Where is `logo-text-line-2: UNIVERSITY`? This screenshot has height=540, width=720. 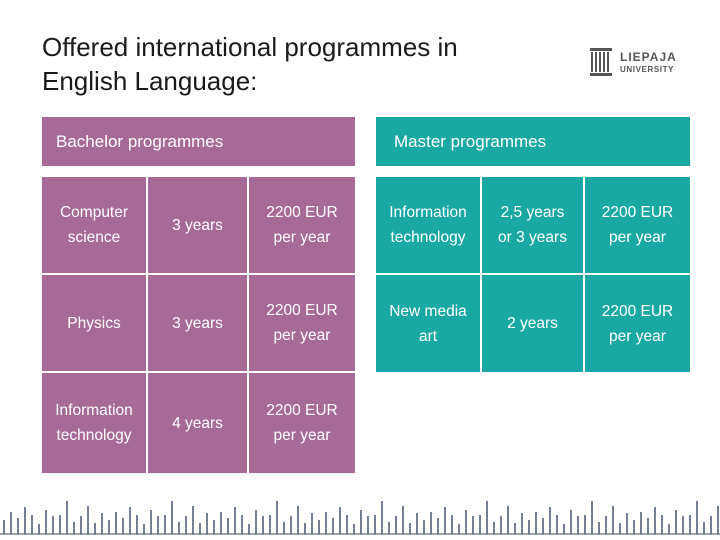 logo-text-line-2: UNIVERSITY is located at coordinates (647, 69).